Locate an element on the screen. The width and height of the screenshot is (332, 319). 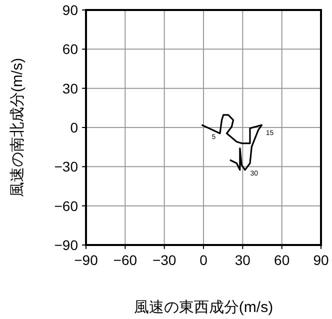
y-tick-label: −30 is located at coordinates (66, 166).